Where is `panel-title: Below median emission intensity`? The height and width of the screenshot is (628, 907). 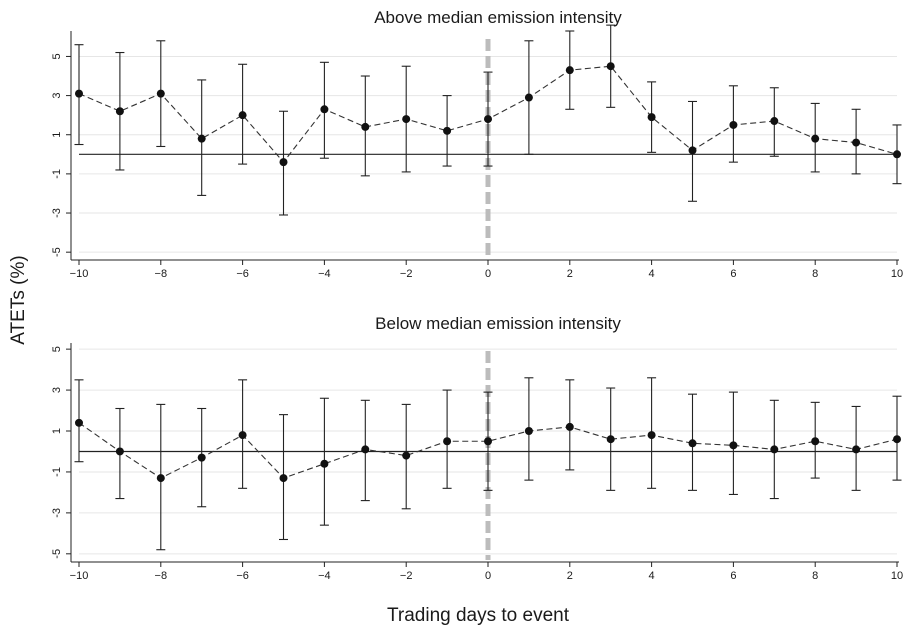
panel-title: Below median emission intensity is located at coordinates (498, 323).